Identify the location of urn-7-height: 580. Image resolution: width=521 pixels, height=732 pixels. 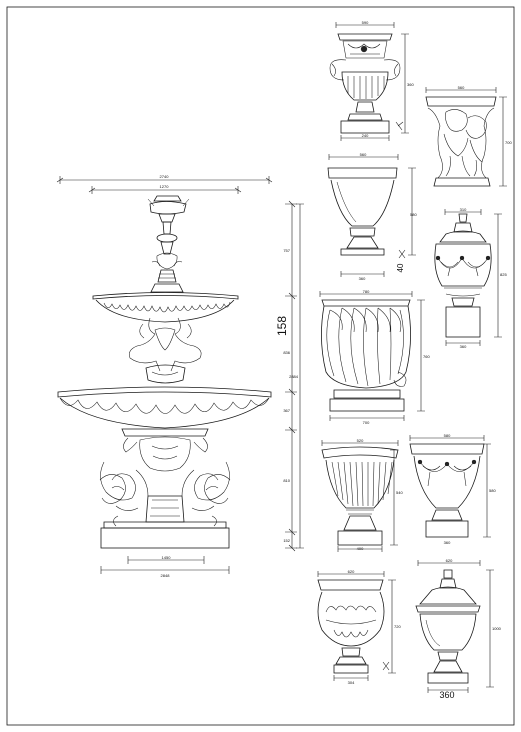
(492, 490).